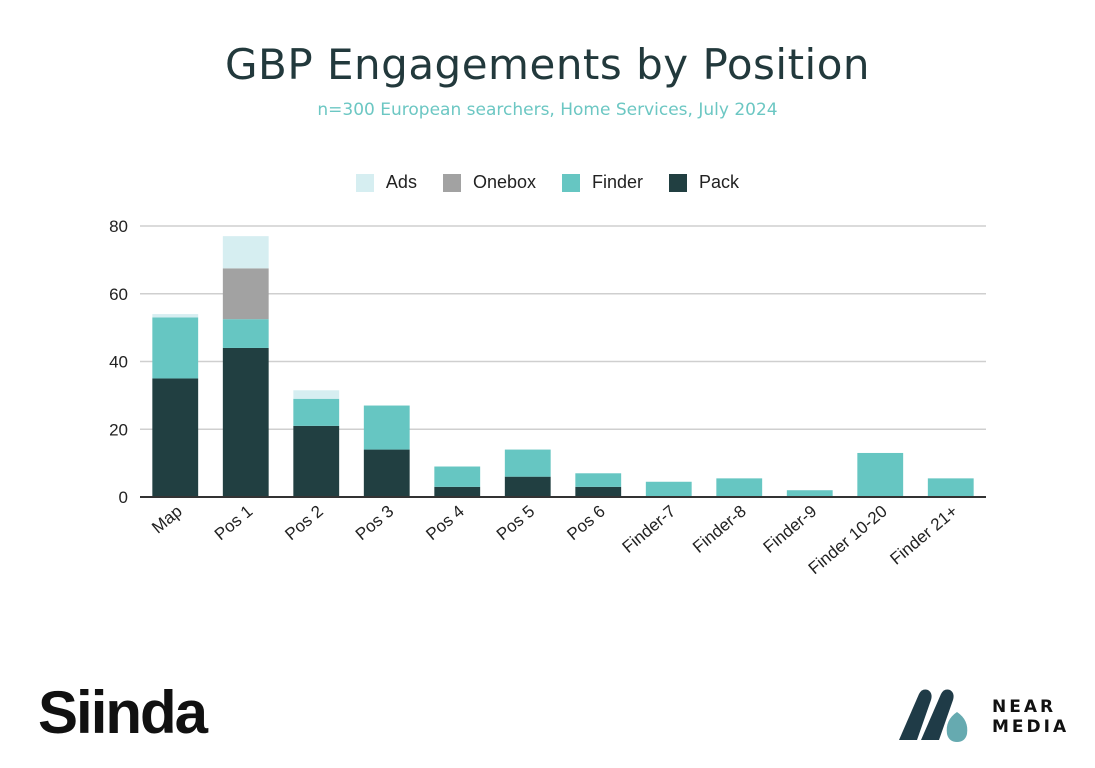 The width and height of the screenshot is (1095, 768). Describe the element at coordinates (375, 523) in the screenshot. I see `x-tick-label-pos-3: Pos 3` at that location.